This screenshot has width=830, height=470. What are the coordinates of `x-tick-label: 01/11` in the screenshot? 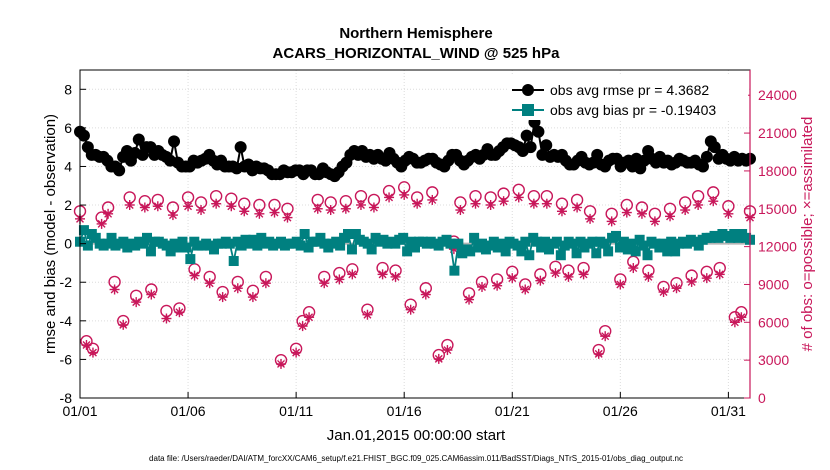 It's located at (296, 411).